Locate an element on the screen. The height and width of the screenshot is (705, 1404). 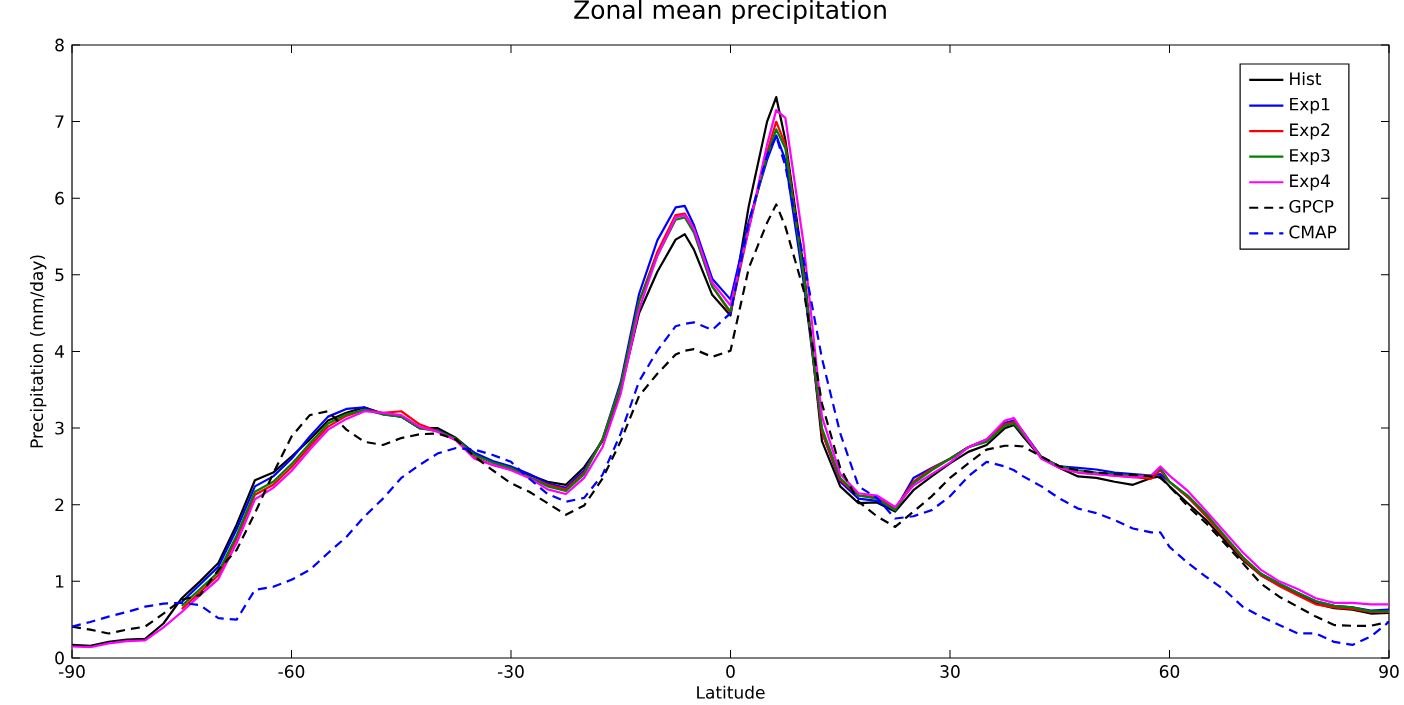
legend-label: Exp2 is located at coordinates (1310, 131).